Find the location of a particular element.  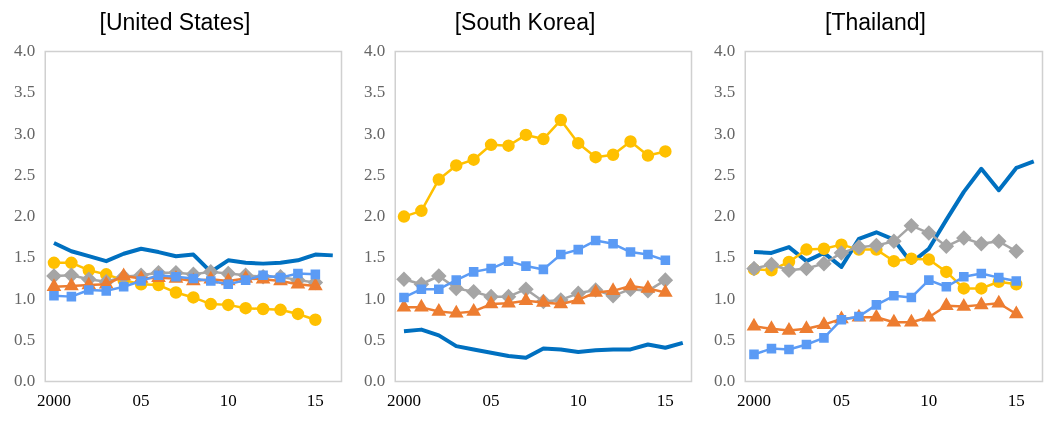

chart-title: [Thailand] is located at coordinates (875, 22).